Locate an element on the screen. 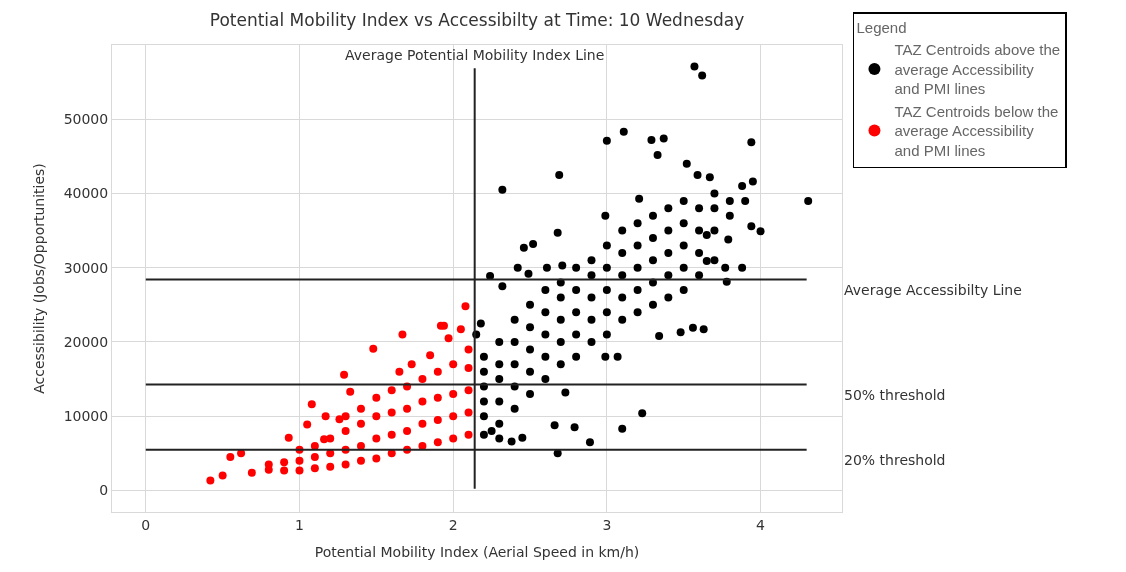 The height and width of the screenshot is (572, 1126). x-tick-label: 1 is located at coordinates (299, 524).